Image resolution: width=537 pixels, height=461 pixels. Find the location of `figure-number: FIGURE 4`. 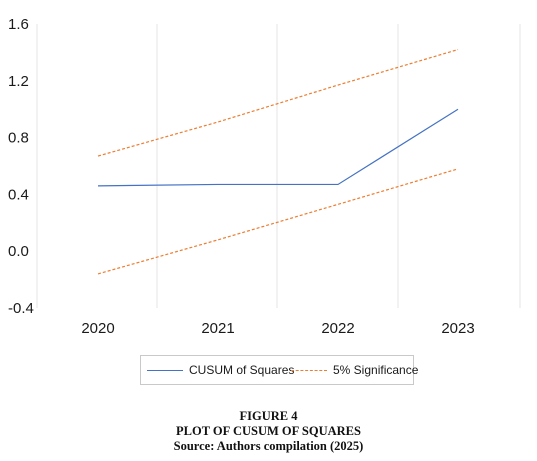

figure-number: FIGURE 4 is located at coordinates (268, 416).